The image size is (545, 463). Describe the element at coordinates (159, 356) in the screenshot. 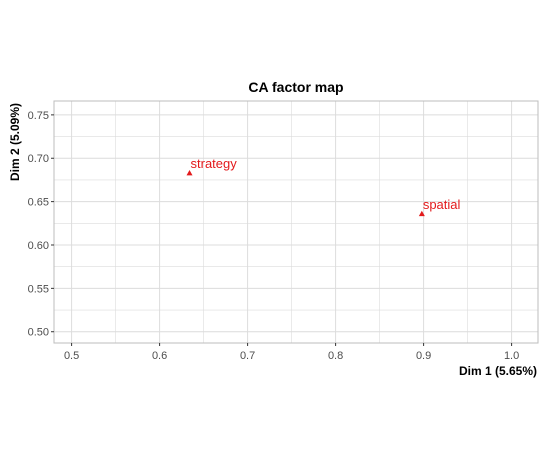

I see `x-tick-label: 0.6` at that location.